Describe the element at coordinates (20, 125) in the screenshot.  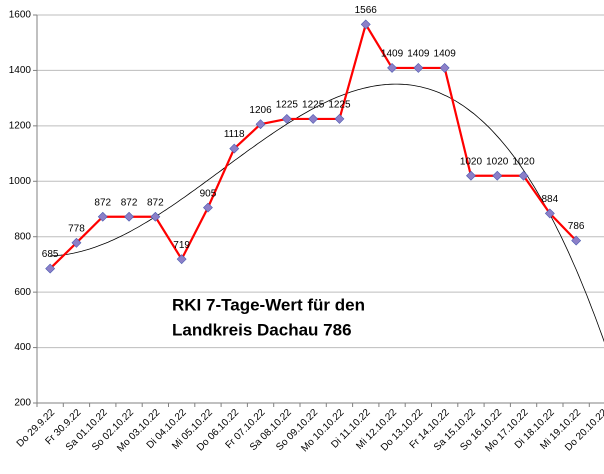
I see `y-tick-label: 1200` at that location.